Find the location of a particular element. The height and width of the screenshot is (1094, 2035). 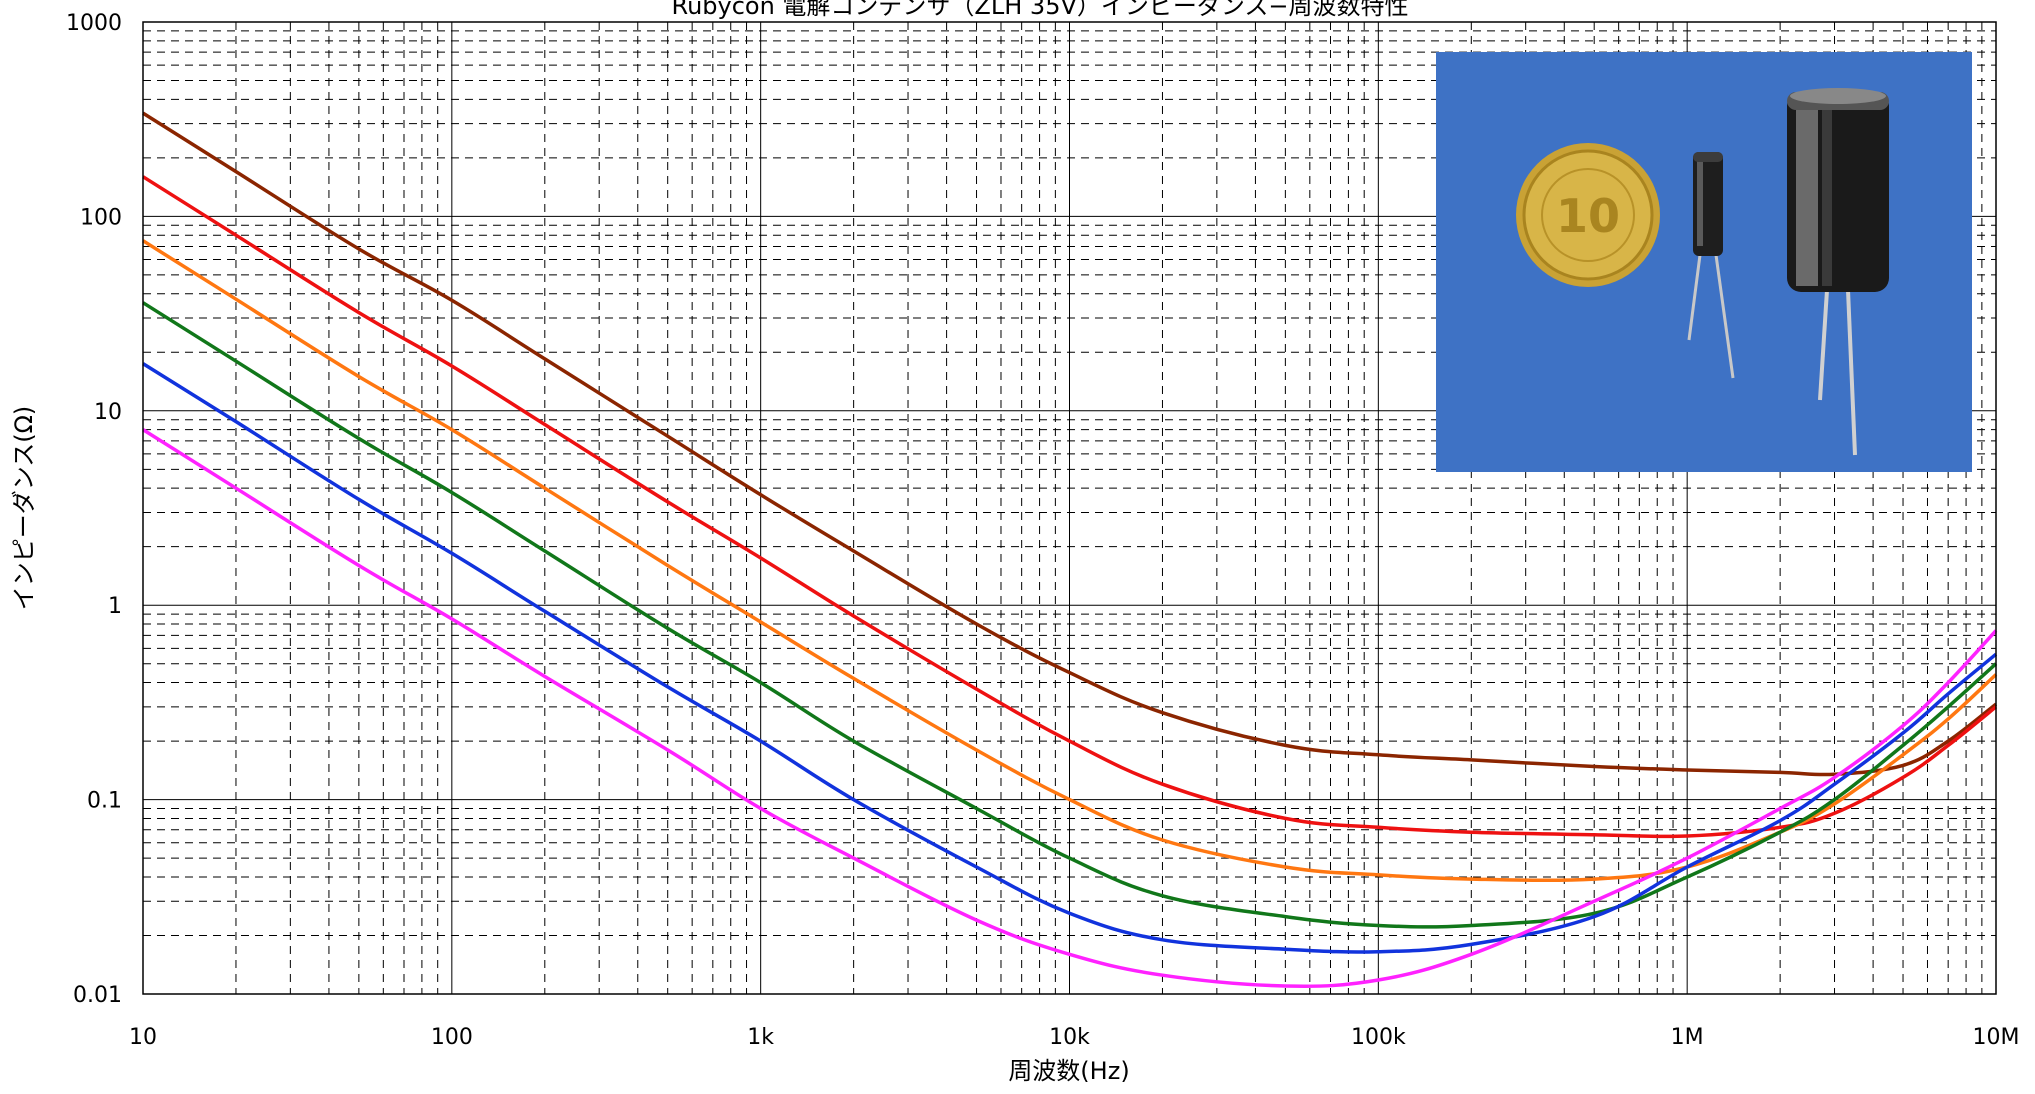

capacitor-photo: 10 is located at coordinates (1704, 262).